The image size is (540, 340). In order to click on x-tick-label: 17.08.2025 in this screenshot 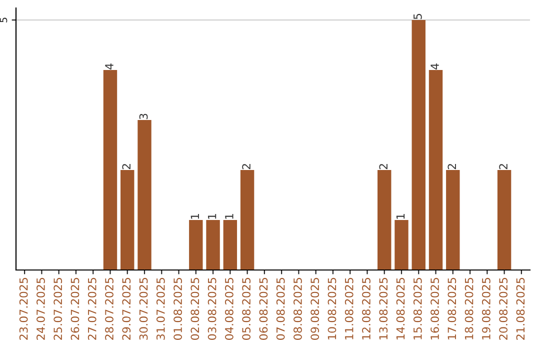, I will do `click(452, 309)`.